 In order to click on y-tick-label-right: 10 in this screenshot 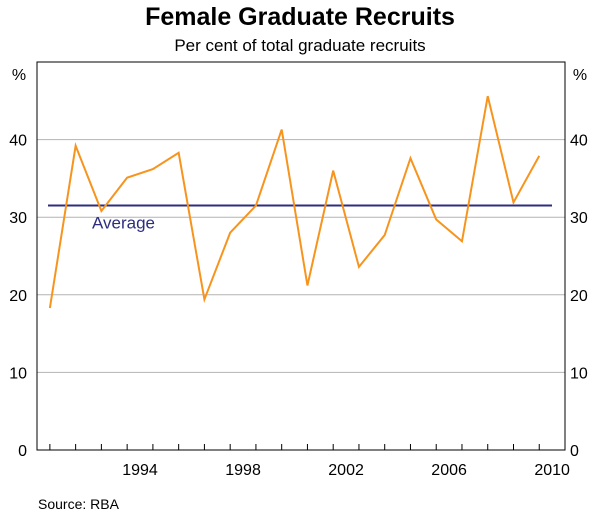, I will do `click(579, 373)`.